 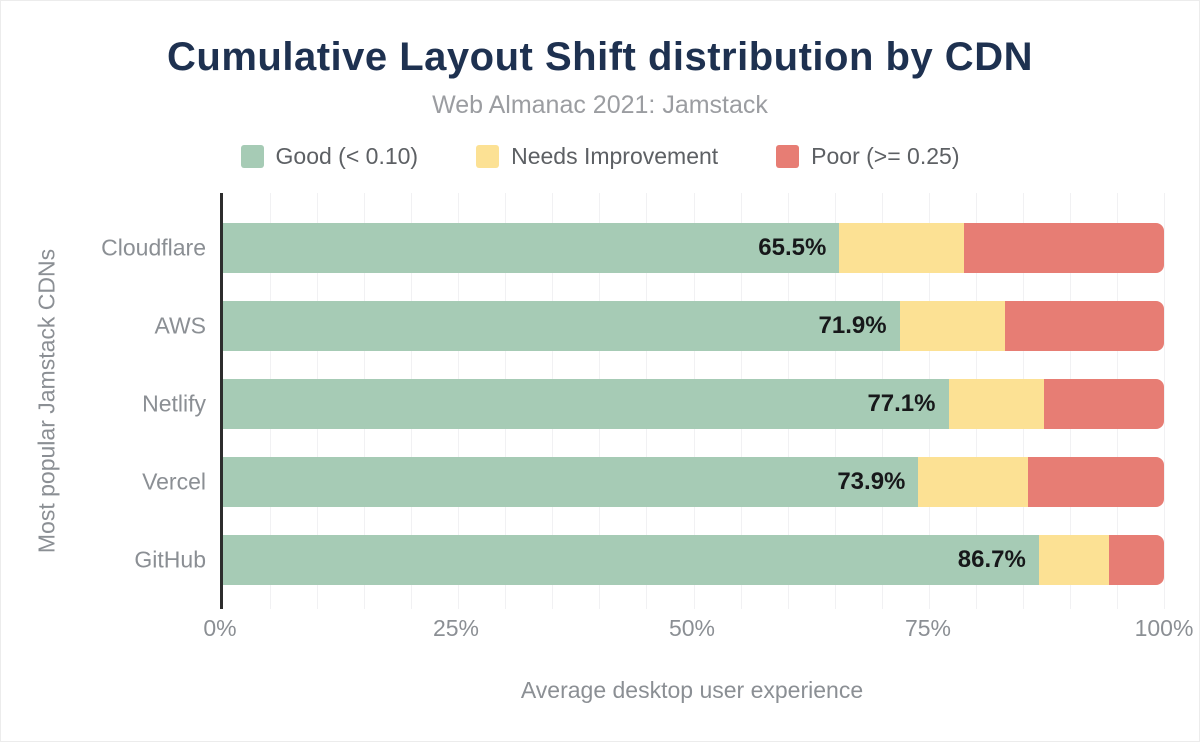 I want to click on x-axis-title: Average desktop user experience, so click(x=692, y=690).